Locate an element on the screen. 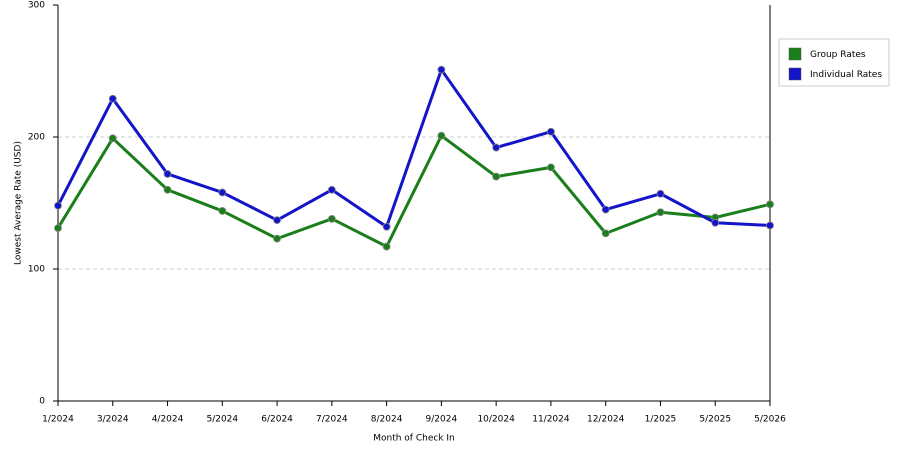  x-tick-label: 1/2024 is located at coordinates (58, 420).